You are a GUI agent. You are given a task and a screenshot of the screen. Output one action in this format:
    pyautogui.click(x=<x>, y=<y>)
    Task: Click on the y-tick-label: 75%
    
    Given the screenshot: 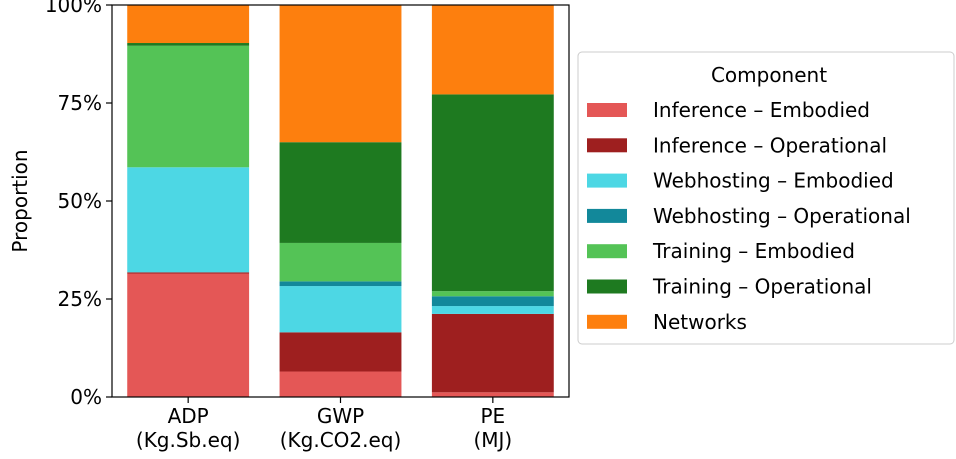 What is the action you would take?
    pyautogui.click(x=80, y=103)
    